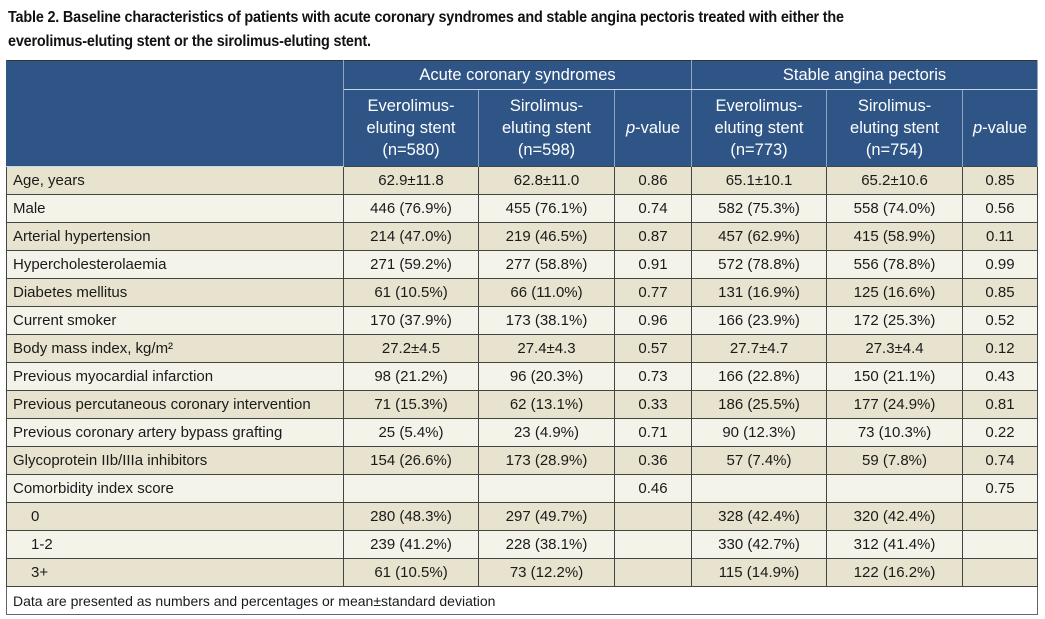  Describe the element at coordinates (175, 113) in the screenshot. I see `header-blank-cell` at that location.